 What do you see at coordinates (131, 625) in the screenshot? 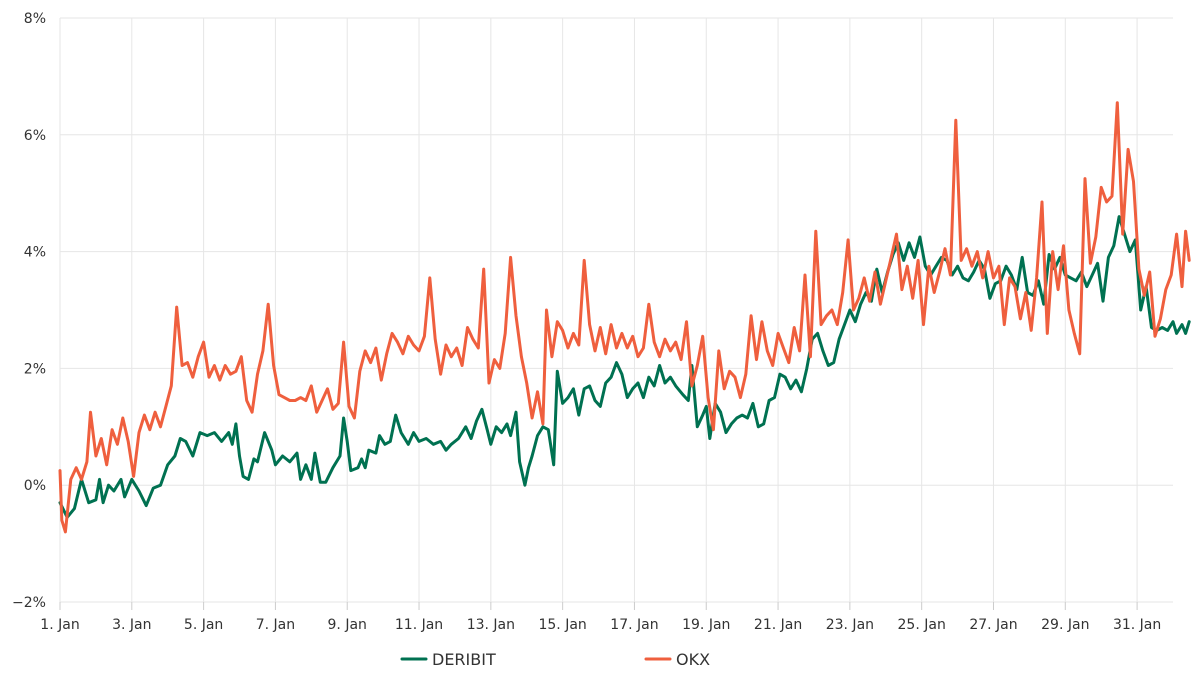
I see `x-tick-label: 3. Jan` at bounding box center [131, 625].